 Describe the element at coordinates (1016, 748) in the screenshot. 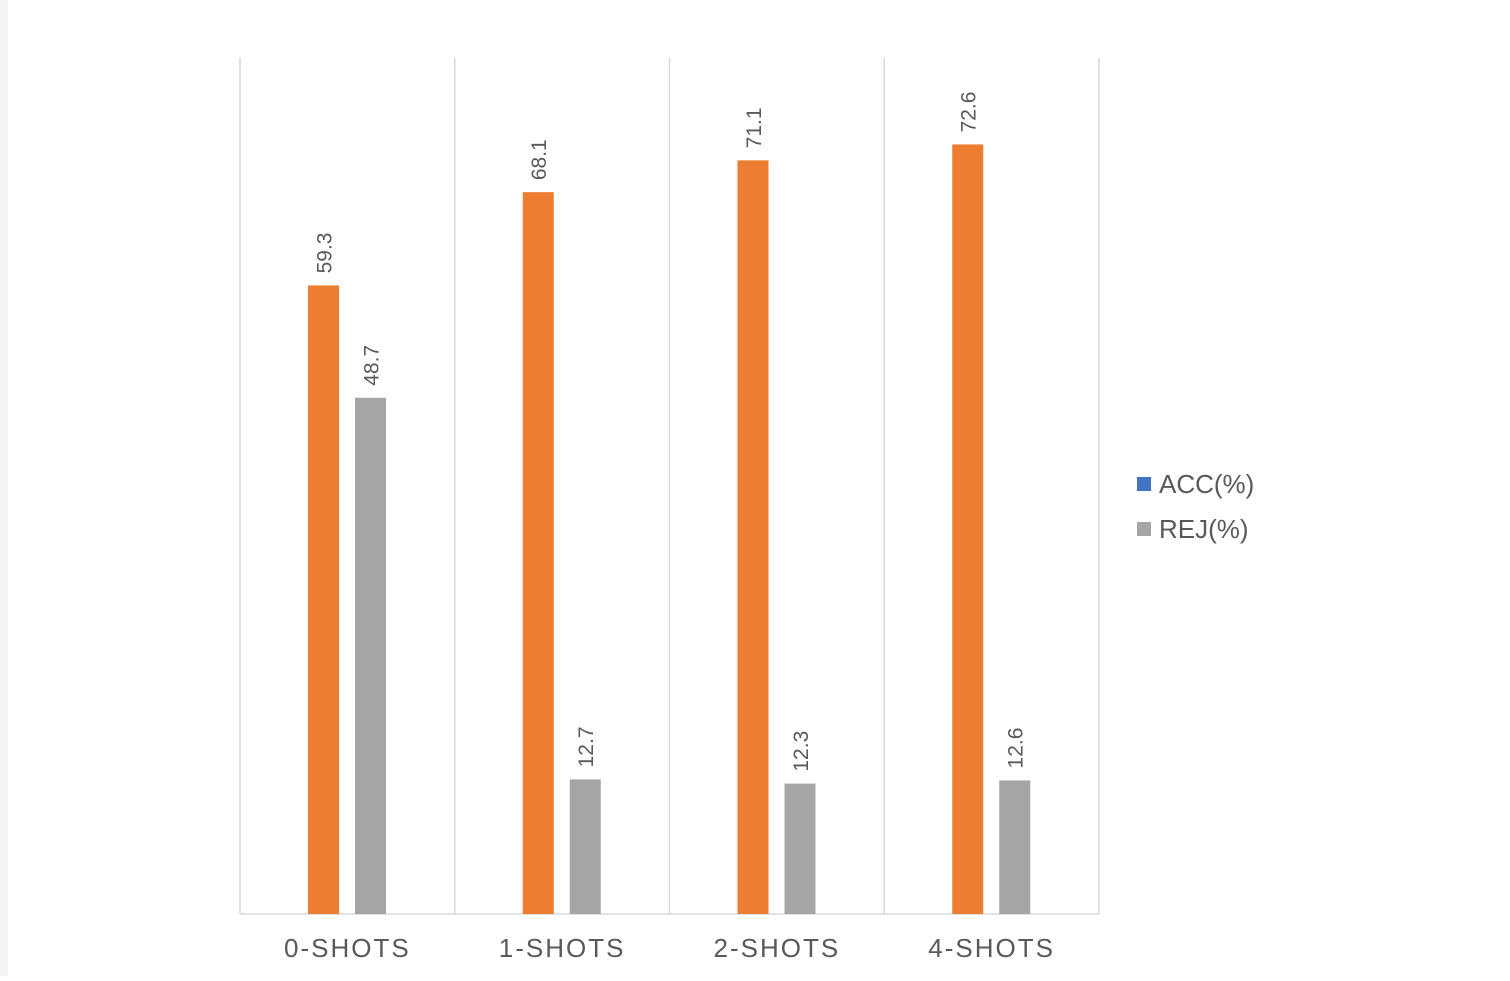

I see `data-label: 12.6` at that location.